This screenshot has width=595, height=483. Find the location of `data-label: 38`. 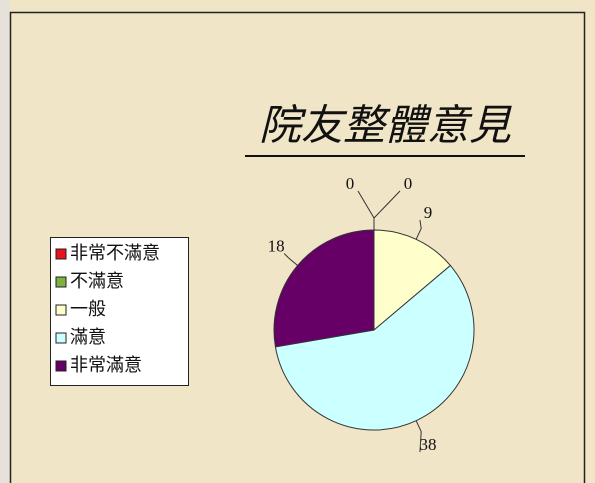

data-label: 38 is located at coordinates (427, 444).